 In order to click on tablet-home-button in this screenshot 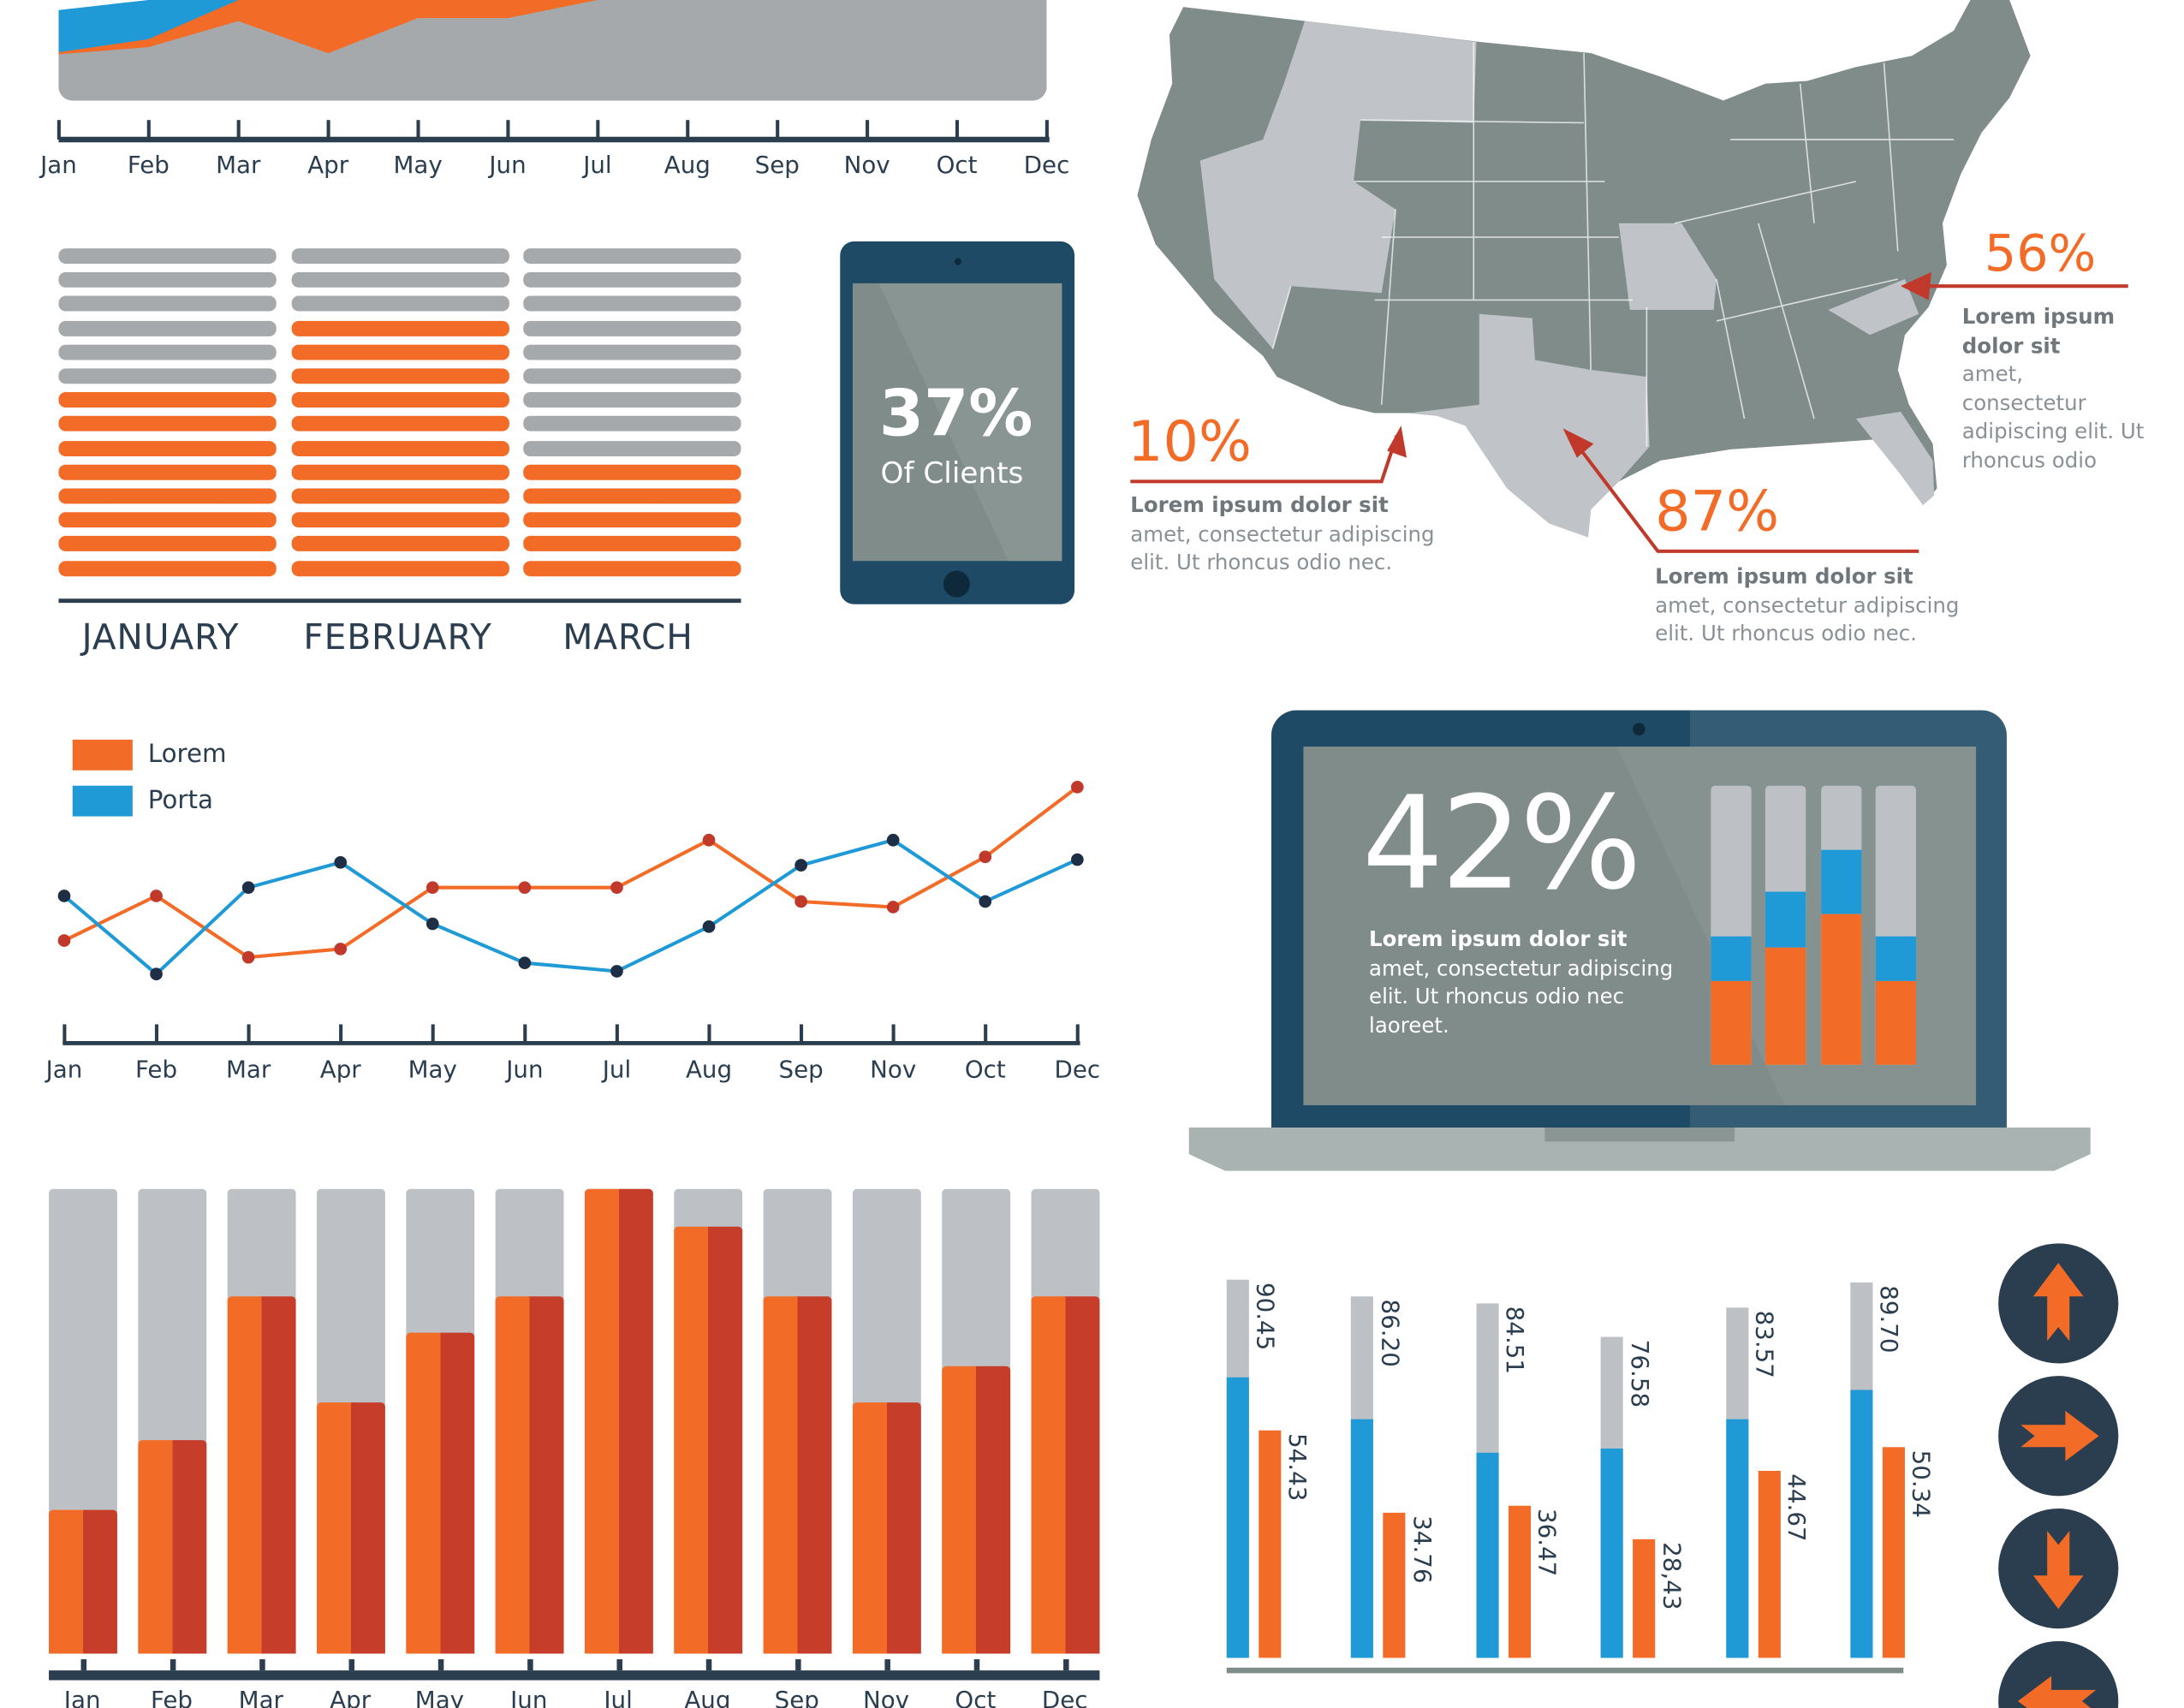, I will do `click(957, 584)`.